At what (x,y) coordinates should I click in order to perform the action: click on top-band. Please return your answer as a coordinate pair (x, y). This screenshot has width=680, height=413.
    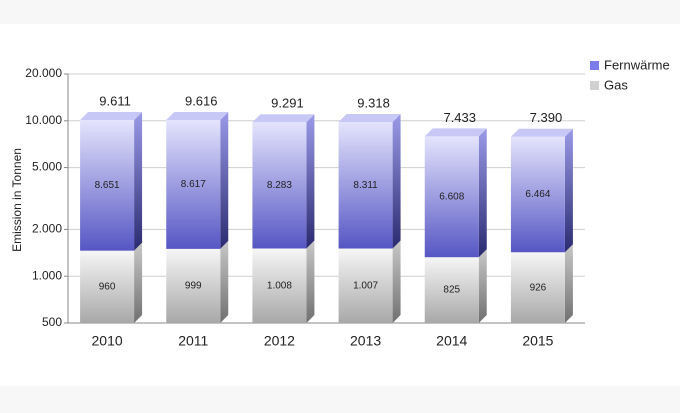
    Looking at the image, I should click on (340, 12).